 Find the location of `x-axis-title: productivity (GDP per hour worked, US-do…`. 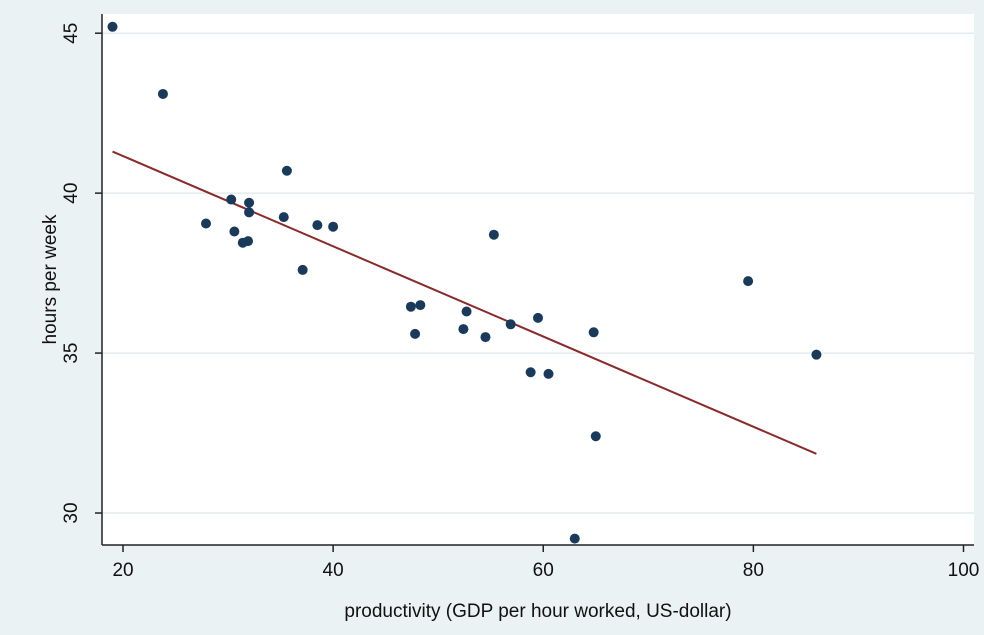

x-axis-title: productivity (GDP per hour worked, US-do… is located at coordinates (537, 611).